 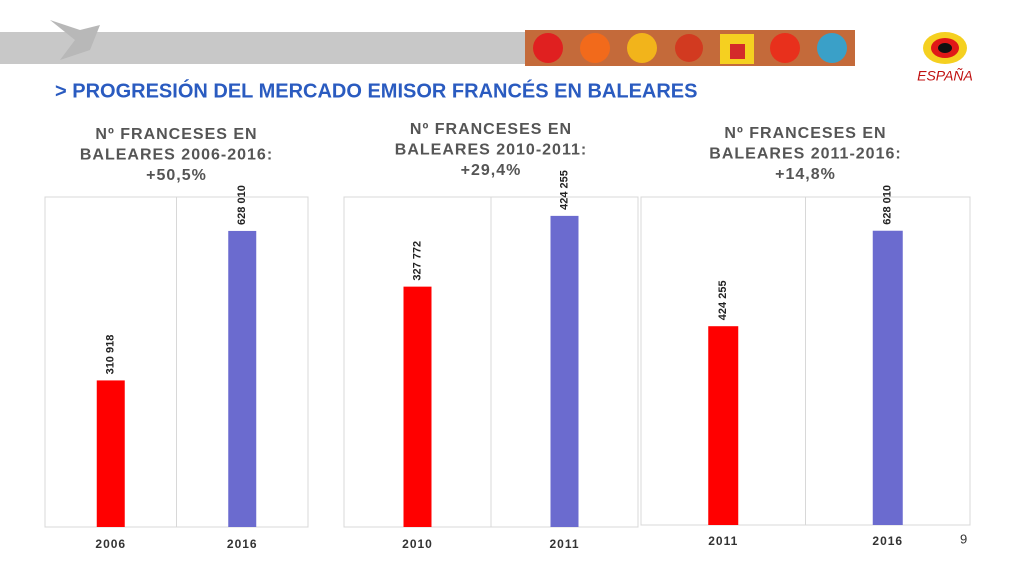 I want to click on x-tick-label: 2006, so click(x=110, y=544).